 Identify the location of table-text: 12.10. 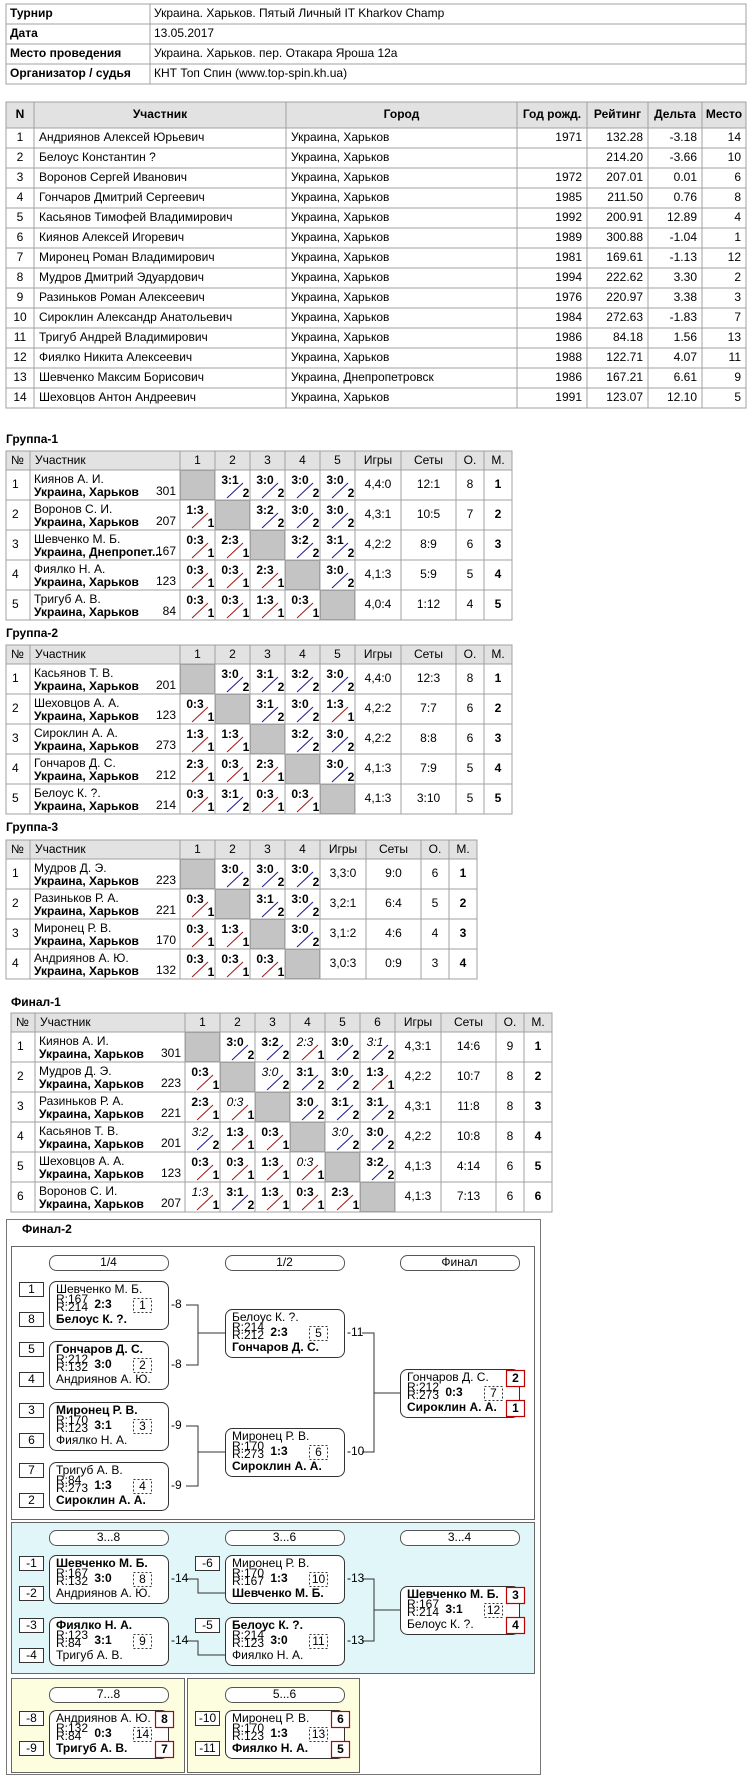
(682, 397).